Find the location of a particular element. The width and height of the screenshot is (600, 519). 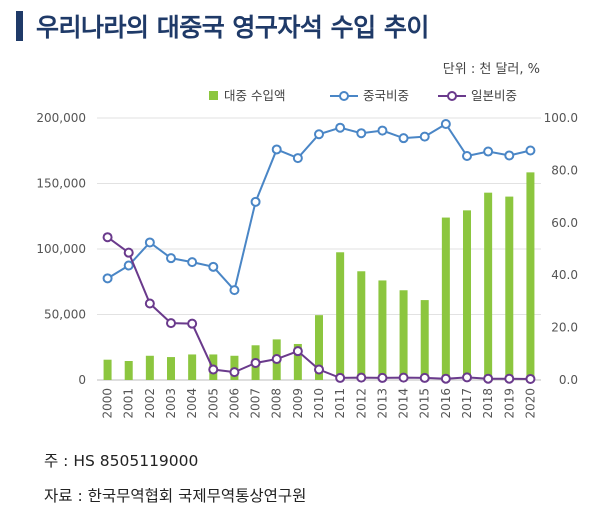

x-tick-label: 2012 is located at coordinates (361, 403).